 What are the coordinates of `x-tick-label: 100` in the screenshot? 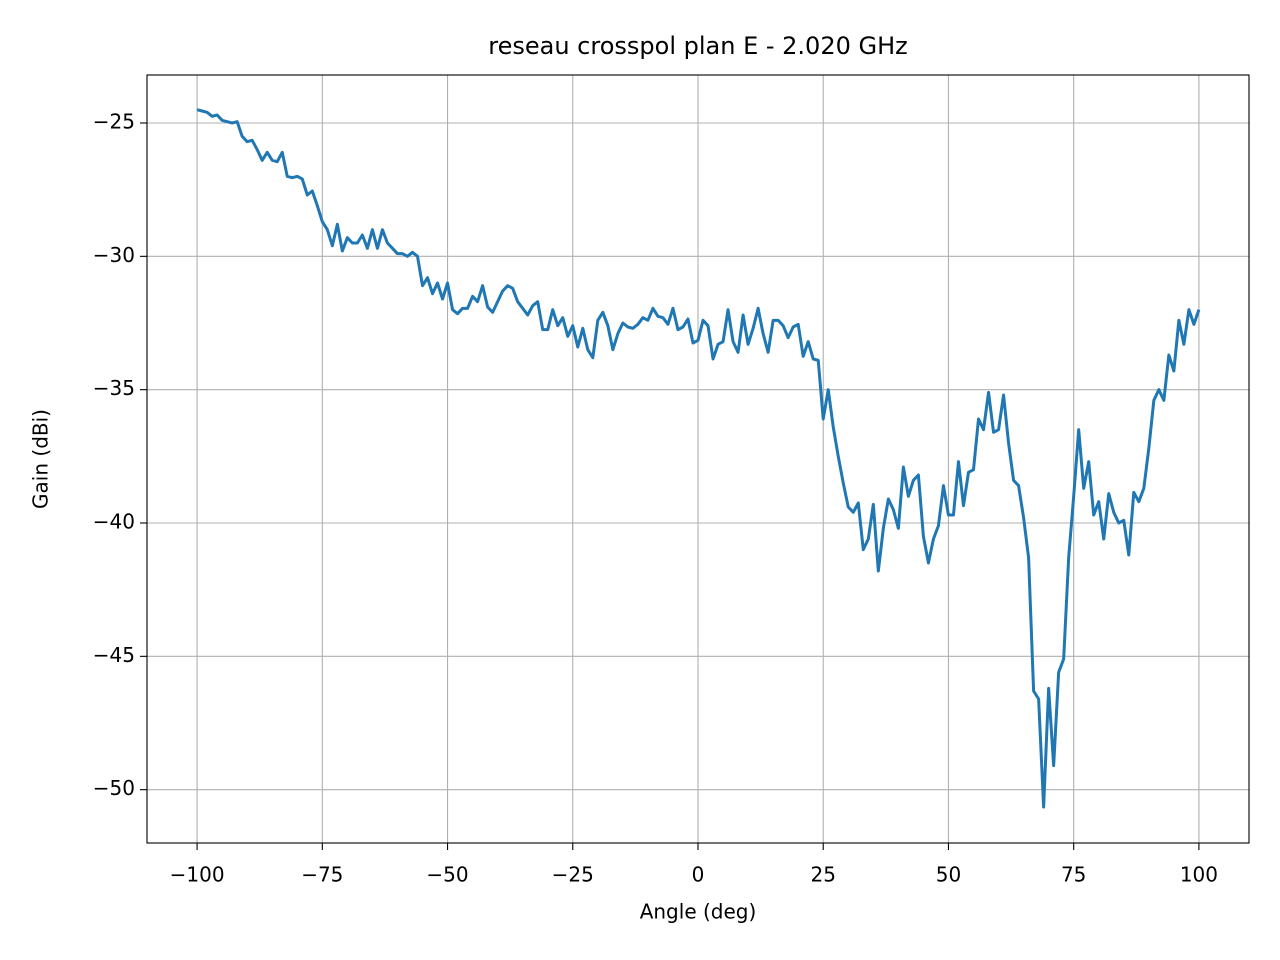 It's located at (1199, 875).